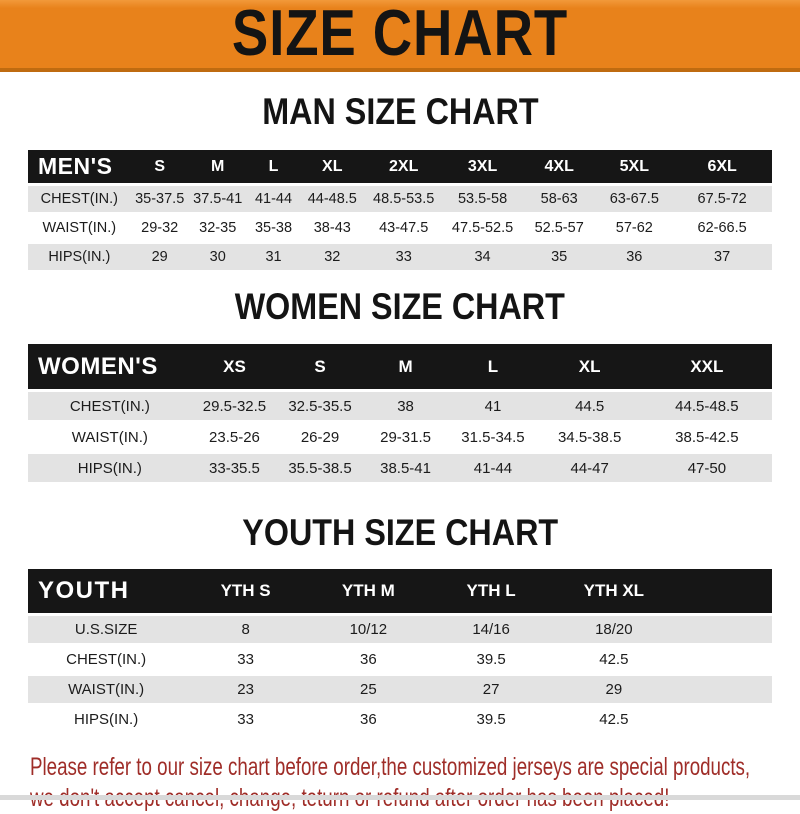 This screenshot has height=814, width=800. I want to click on size-value: 38-43, so click(332, 228).